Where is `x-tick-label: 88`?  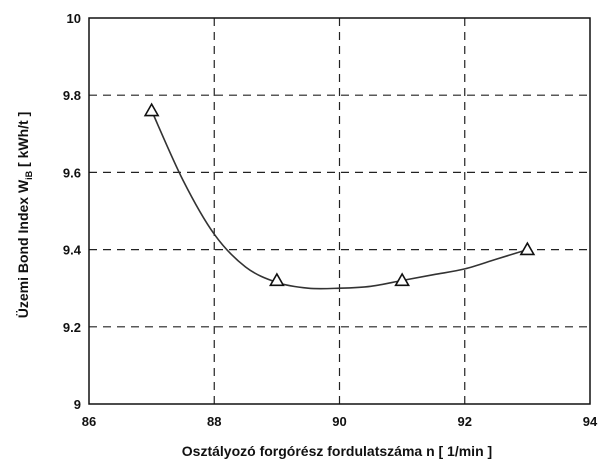 x-tick-label: 88 is located at coordinates (214, 421).